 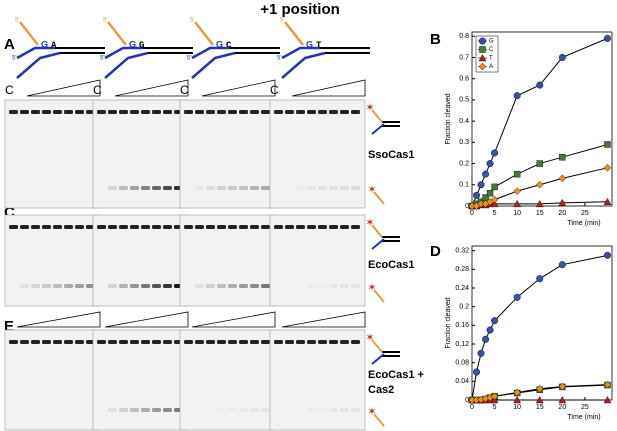 I want to click on base: C, so click(x=229, y=45).